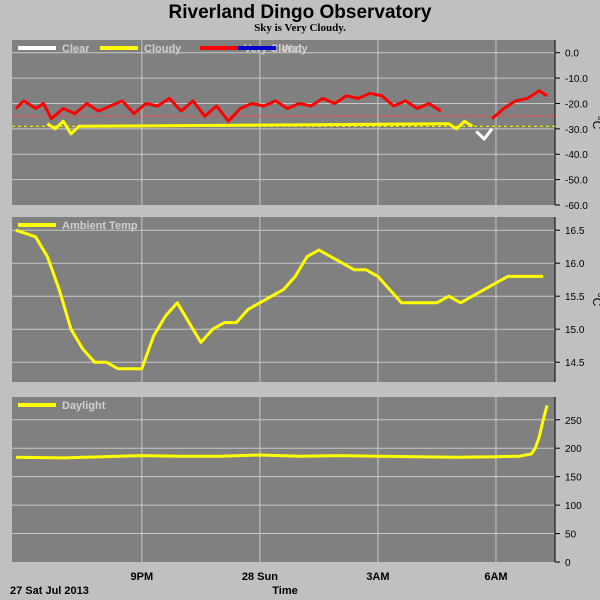  What do you see at coordinates (576, 104) in the screenshot?
I see `y-tick-label: -20.0` at bounding box center [576, 104].